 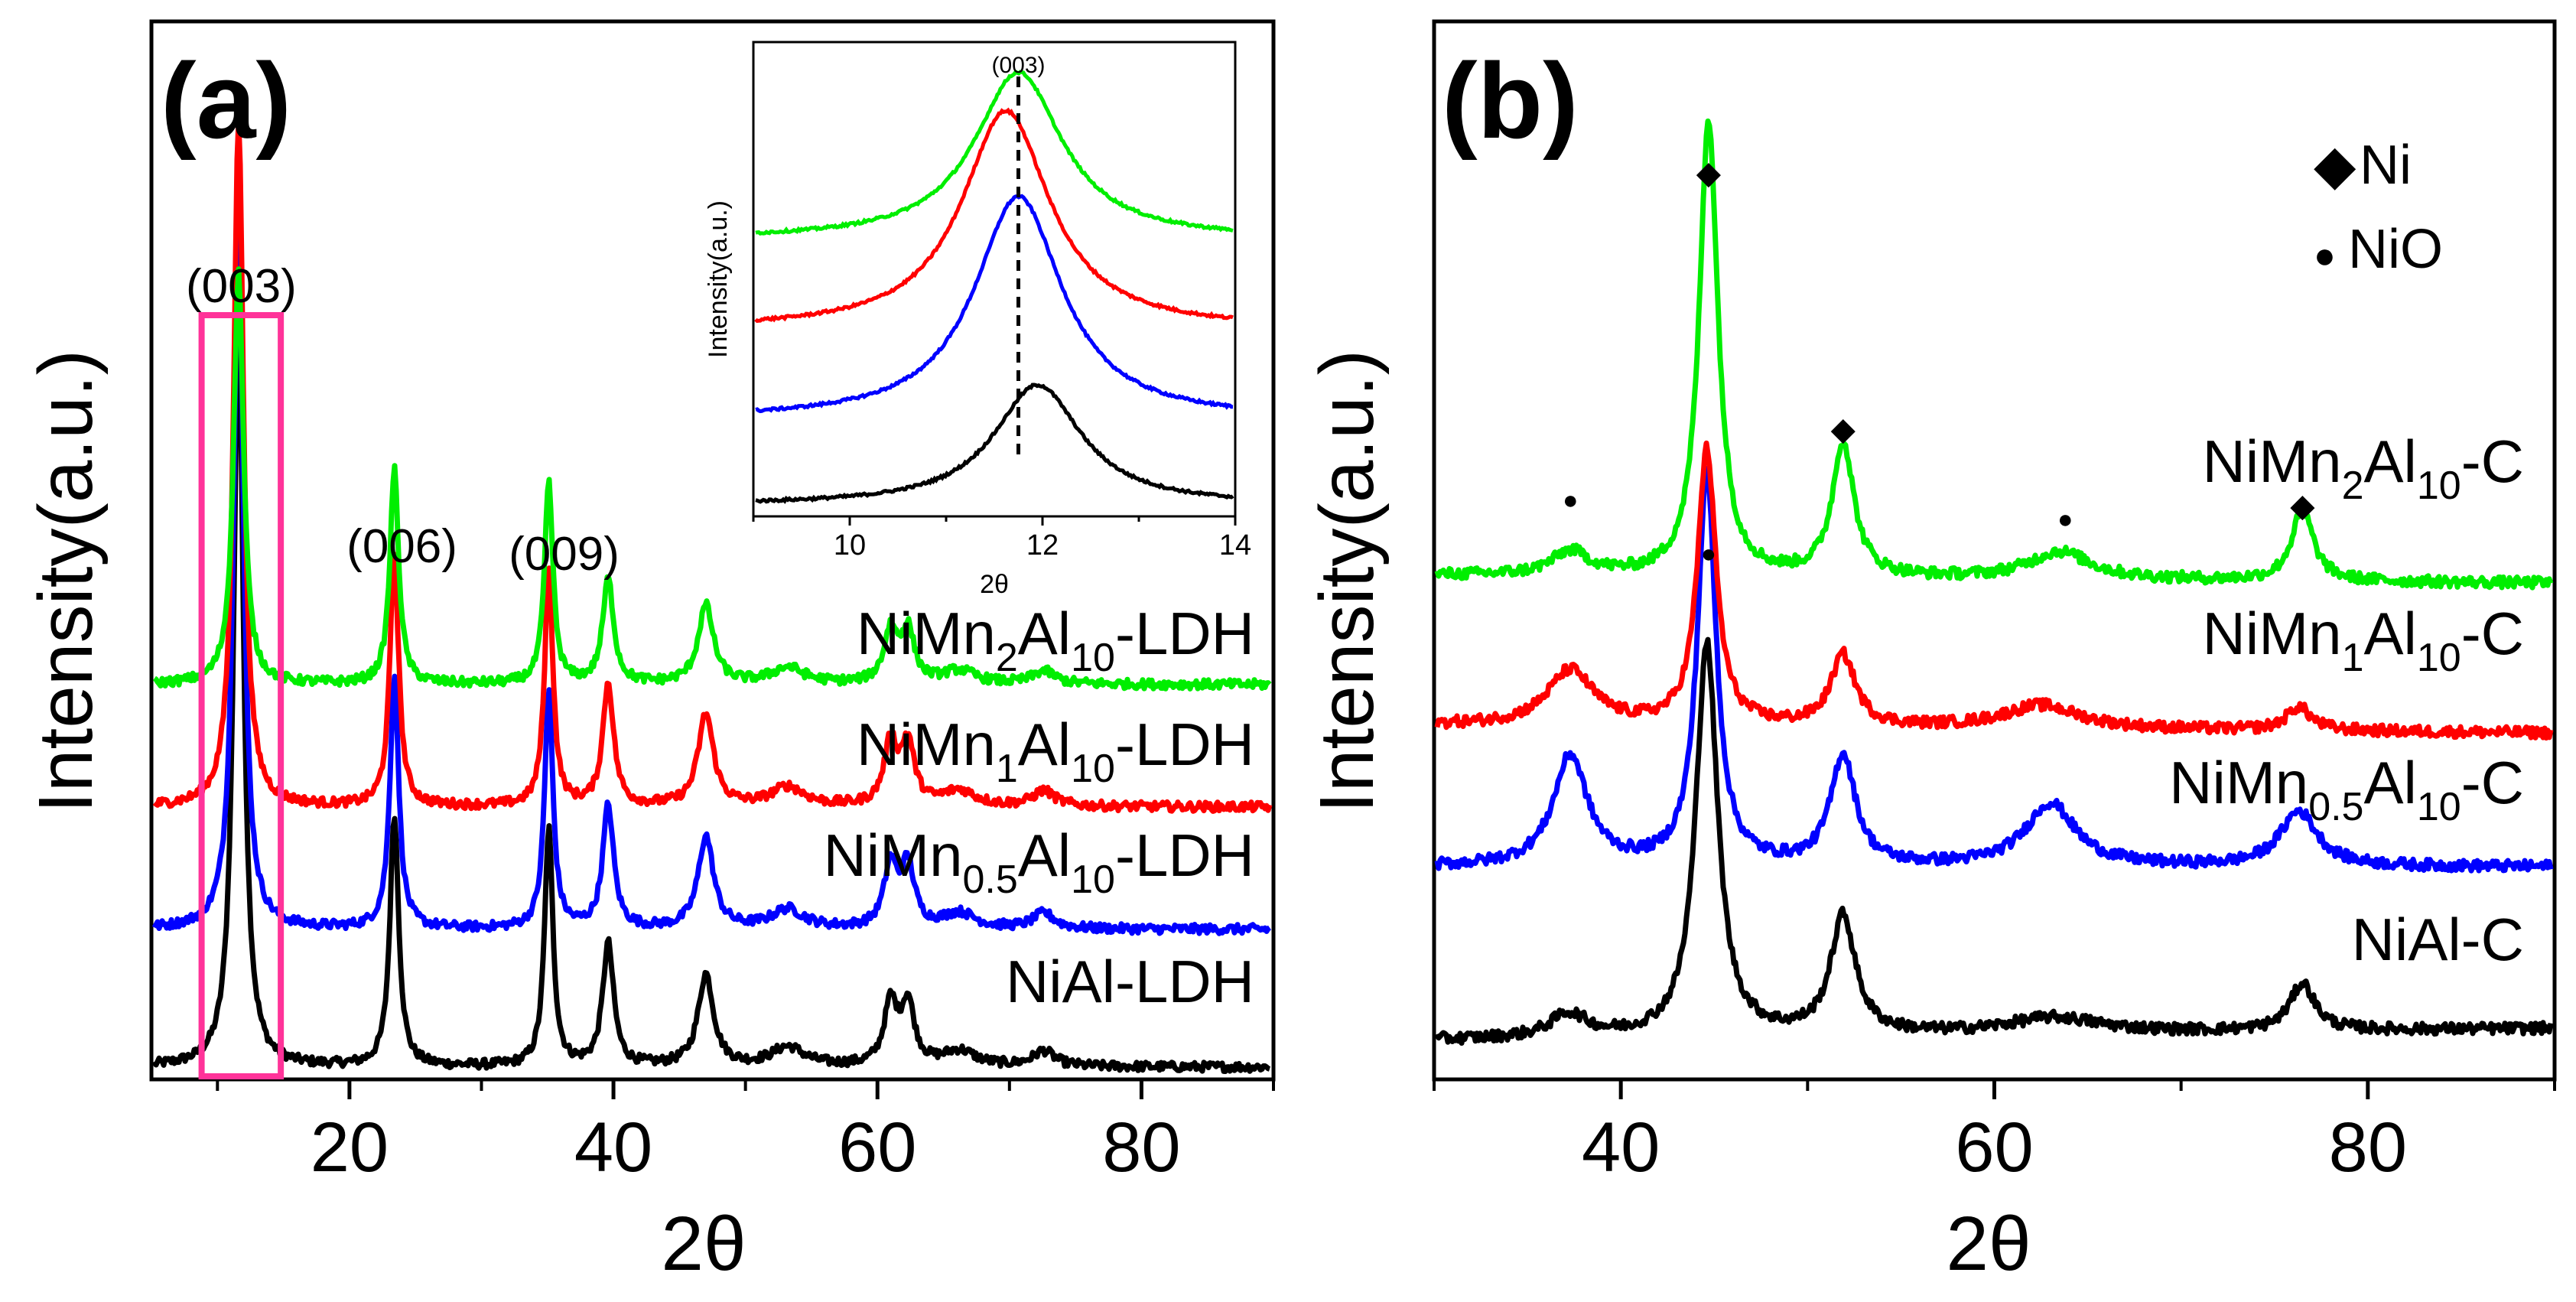 I want to click on panel-a-x-tick-label: 40, so click(x=613, y=1147).